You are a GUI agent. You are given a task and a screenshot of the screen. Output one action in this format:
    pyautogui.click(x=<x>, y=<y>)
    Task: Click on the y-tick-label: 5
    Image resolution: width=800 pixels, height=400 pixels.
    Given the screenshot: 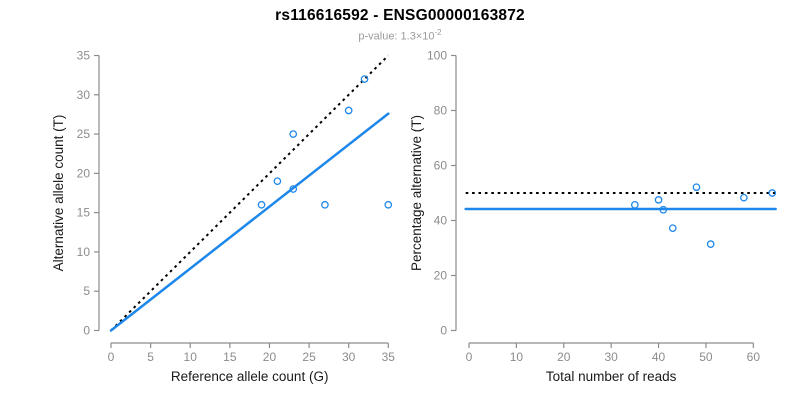 What is the action you would take?
    pyautogui.click(x=86, y=291)
    